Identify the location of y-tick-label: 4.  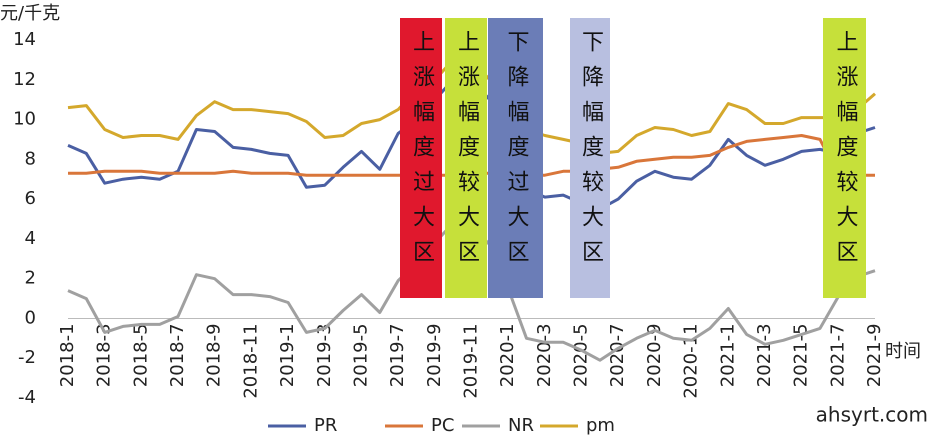
(30, 238).